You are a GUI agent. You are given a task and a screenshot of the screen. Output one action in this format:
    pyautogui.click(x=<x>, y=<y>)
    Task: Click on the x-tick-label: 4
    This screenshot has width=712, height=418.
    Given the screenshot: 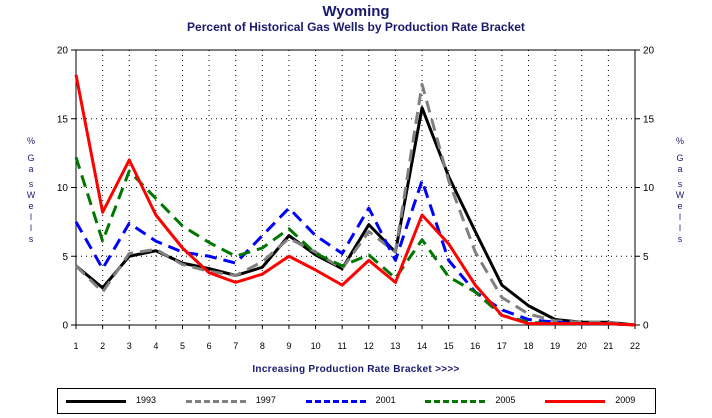 What is the action you would take?
    pyautogui.click(x=155, y=346)
    